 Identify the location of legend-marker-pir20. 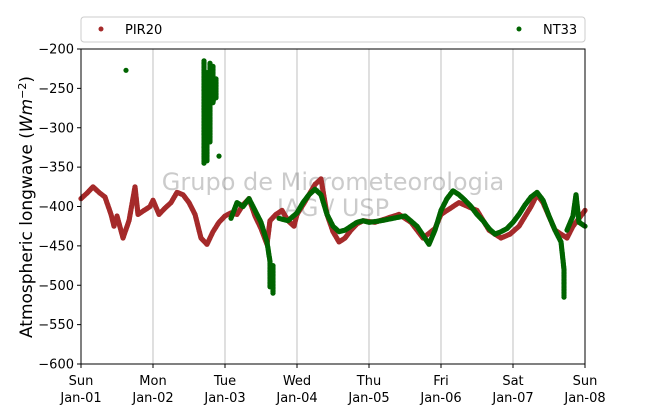
(101, 29).